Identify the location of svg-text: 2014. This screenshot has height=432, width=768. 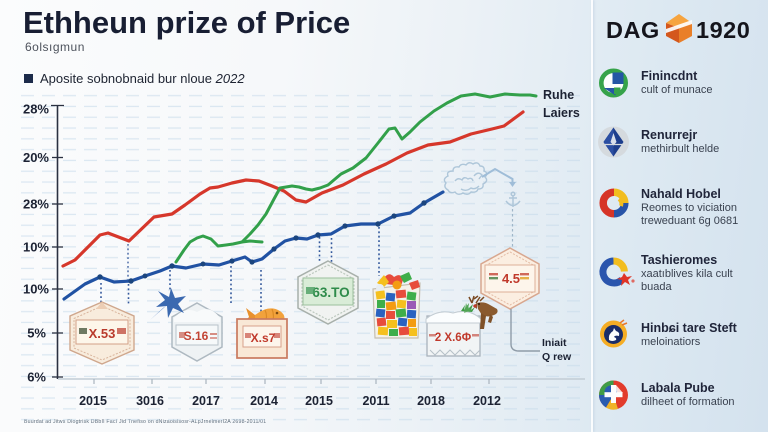
(264, 401).